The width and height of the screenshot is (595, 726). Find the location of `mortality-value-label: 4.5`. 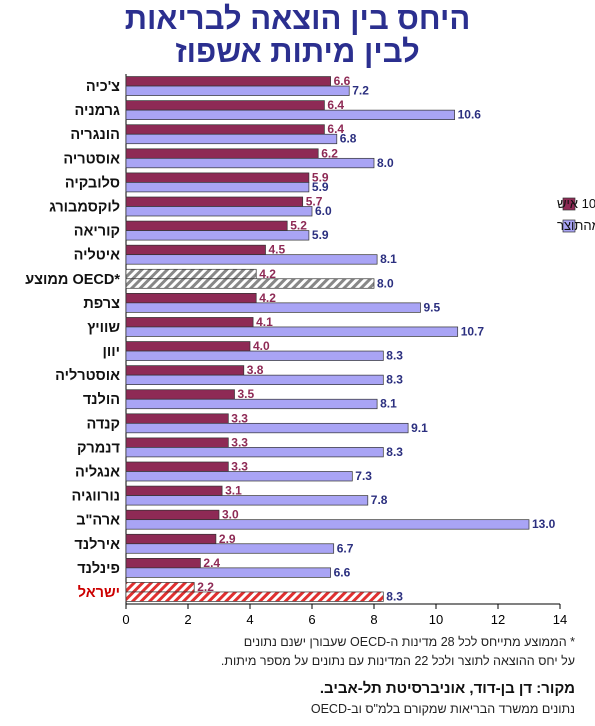

mortality-value-label: 4.5 is located at coordinates (277, 250).